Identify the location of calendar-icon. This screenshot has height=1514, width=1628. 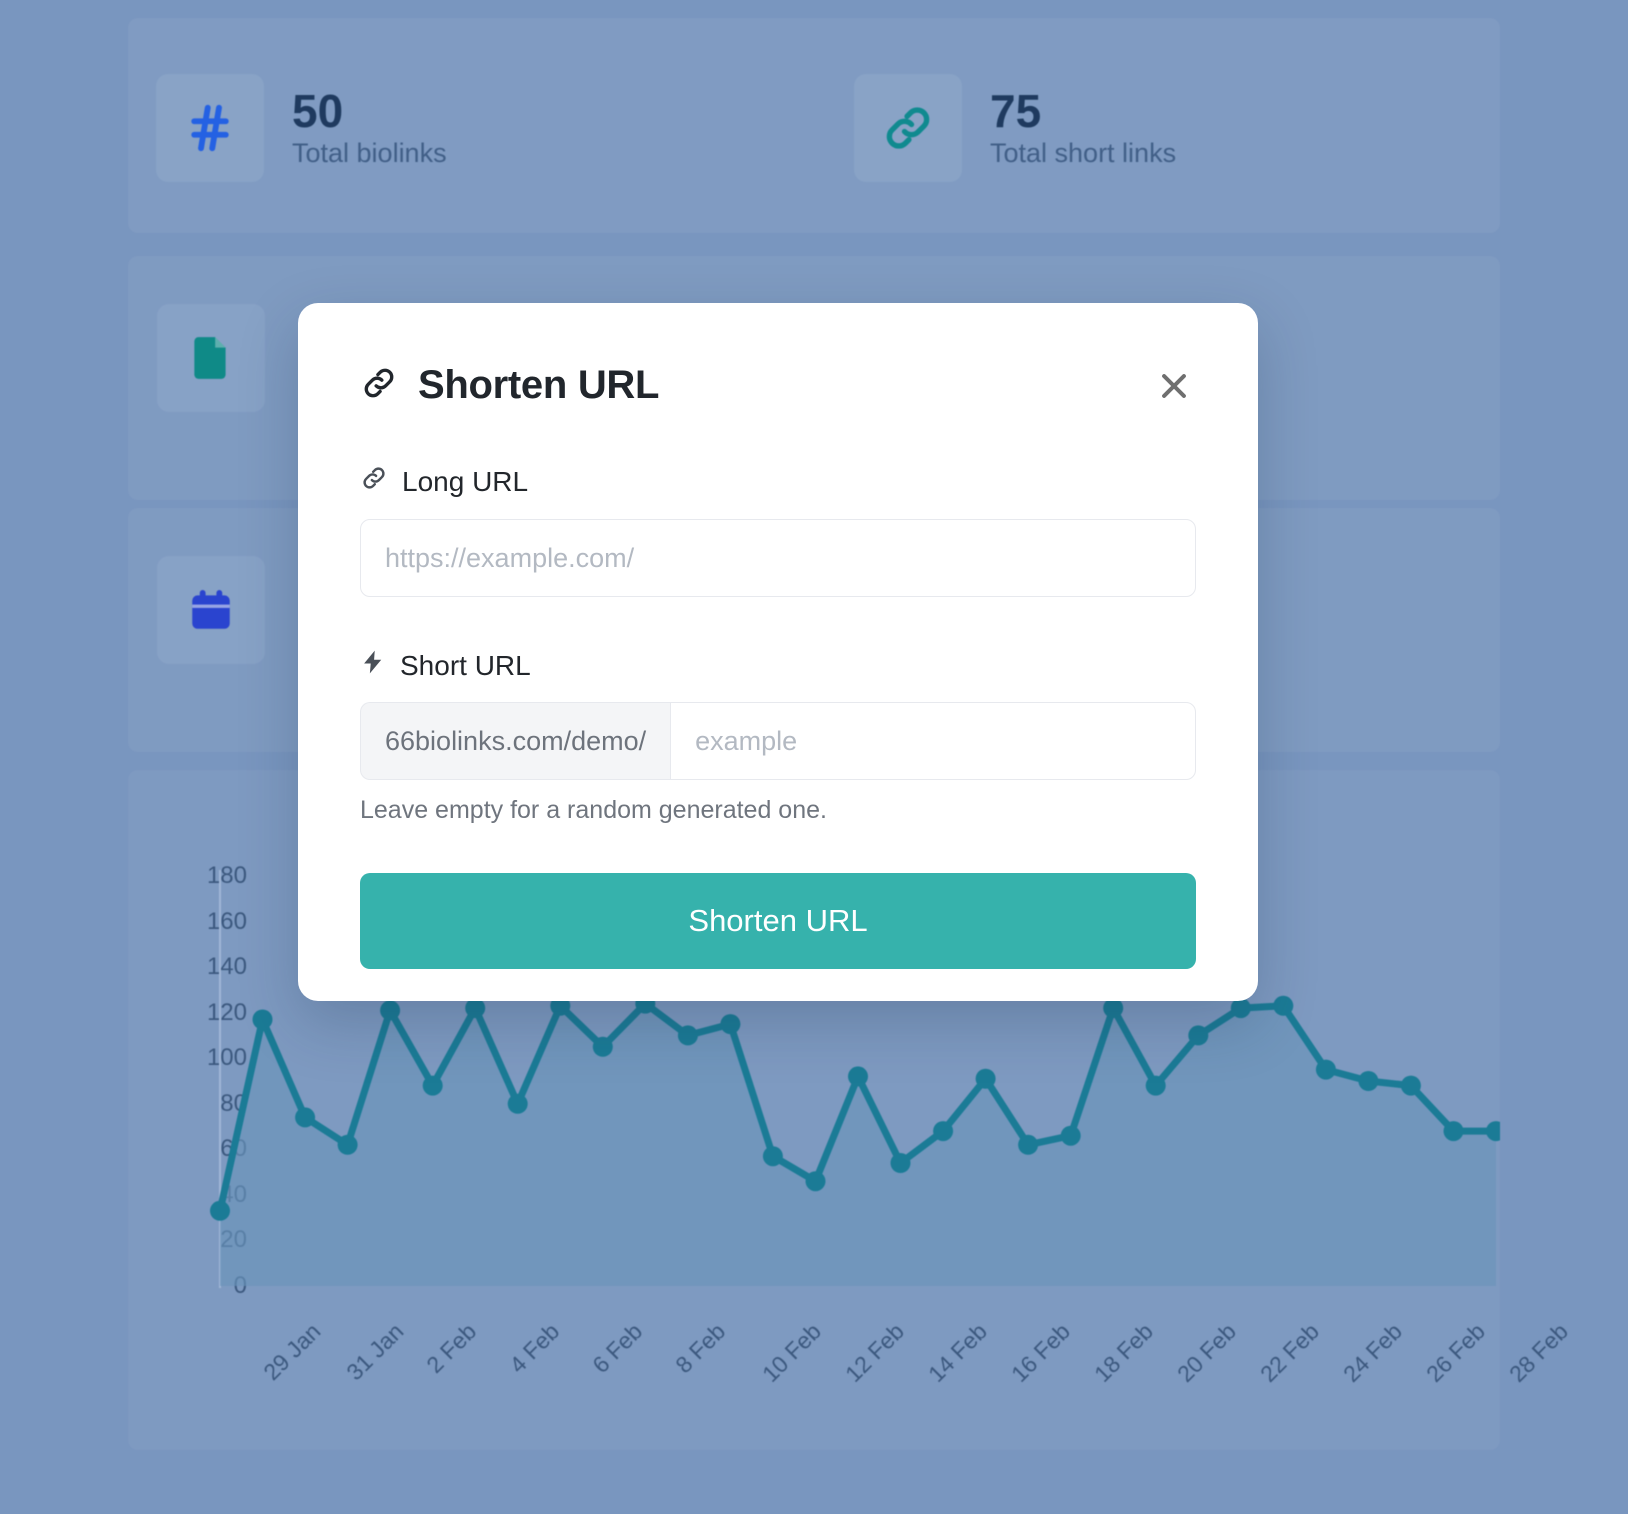
(211, 610).